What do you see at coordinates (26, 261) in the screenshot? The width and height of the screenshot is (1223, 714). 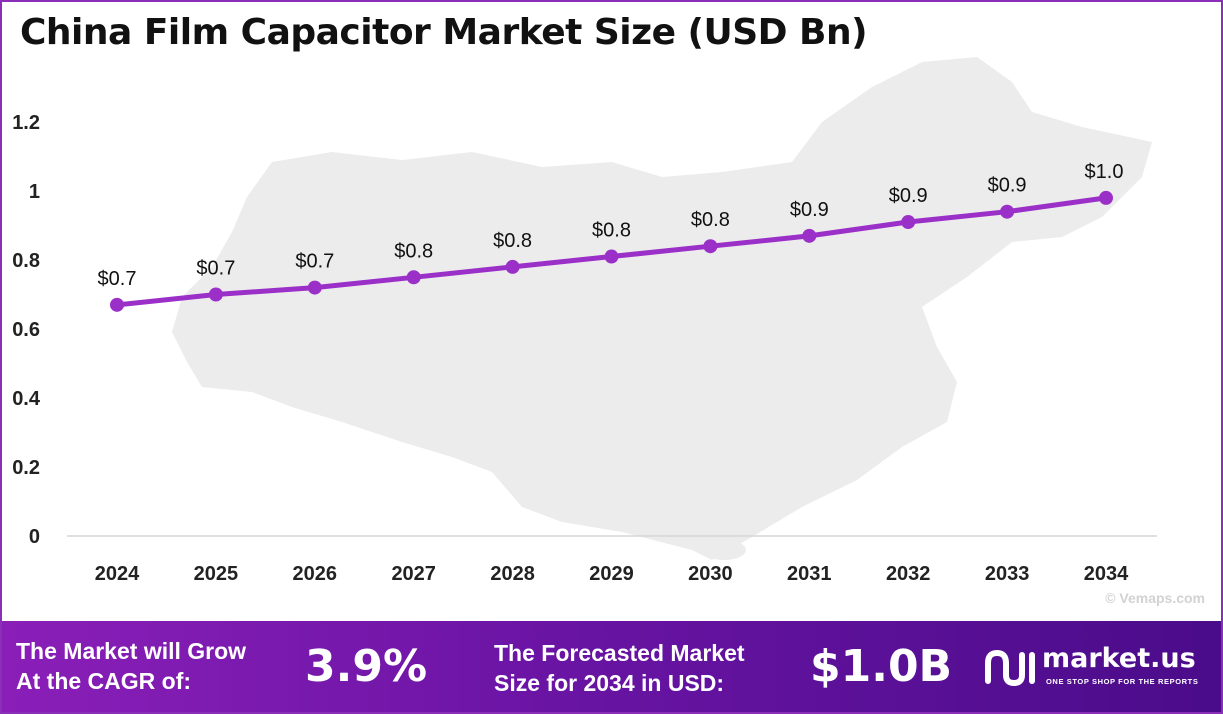 I see `y-tick-label: 0.8` at bounding box center [26, 261].